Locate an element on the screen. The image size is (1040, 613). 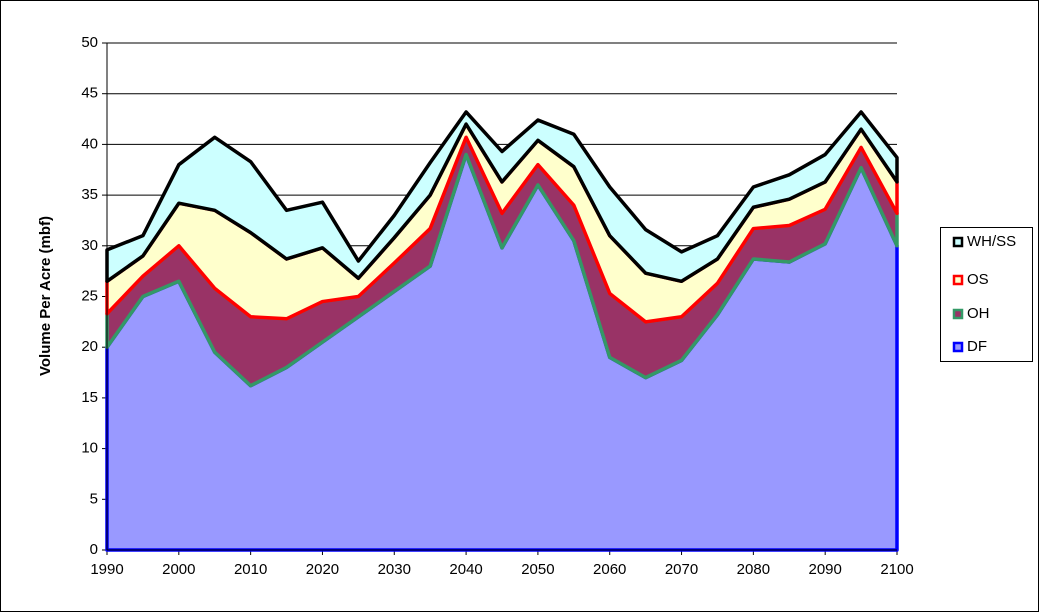
x-tick-label: 2090 is located at coordinates (824, 569).